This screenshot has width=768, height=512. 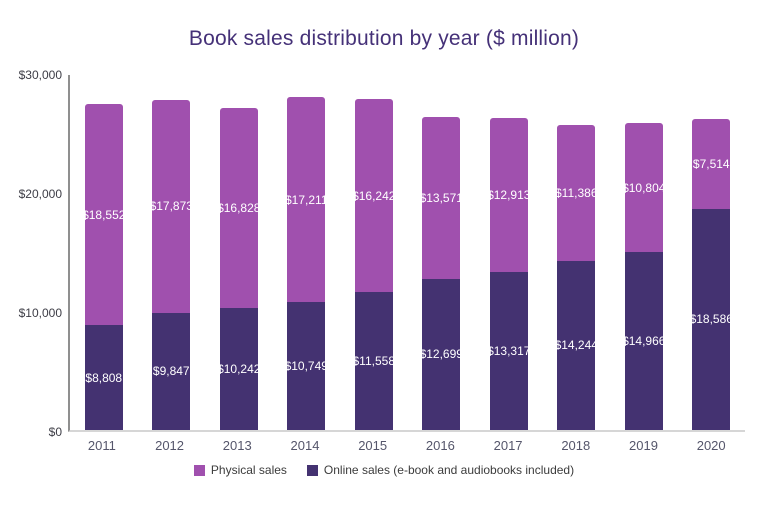 I want to click on bar-column-2019: $10,804 $14,966, so click(x=644, y=252).